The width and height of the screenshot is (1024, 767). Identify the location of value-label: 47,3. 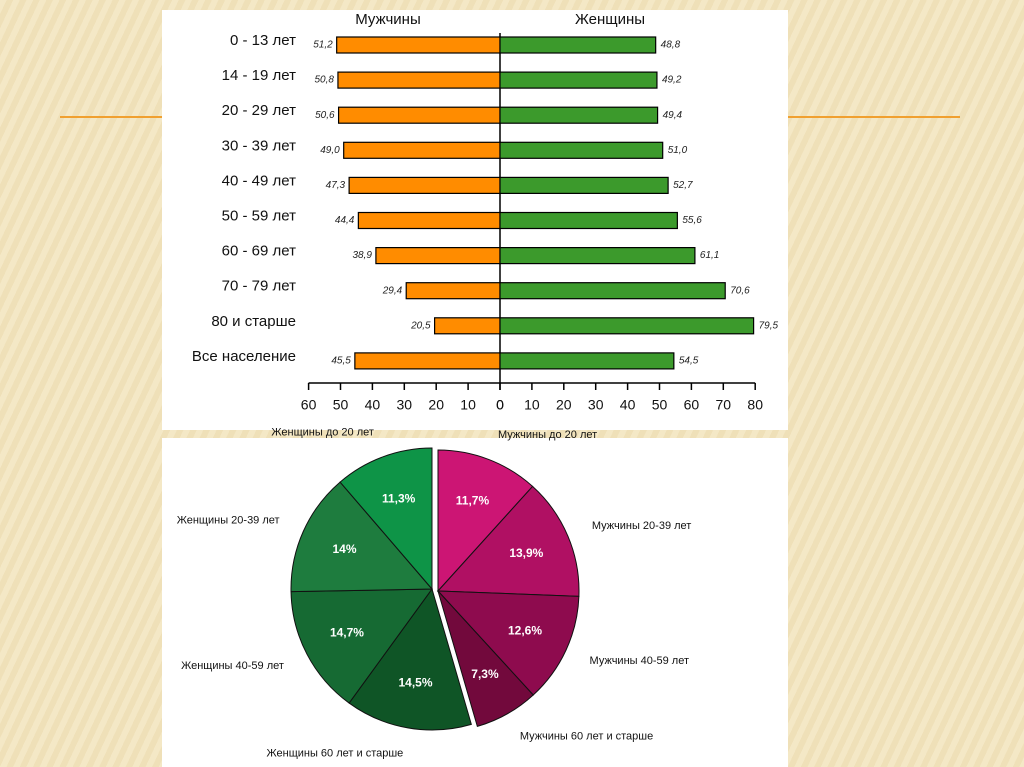
(336, 185).